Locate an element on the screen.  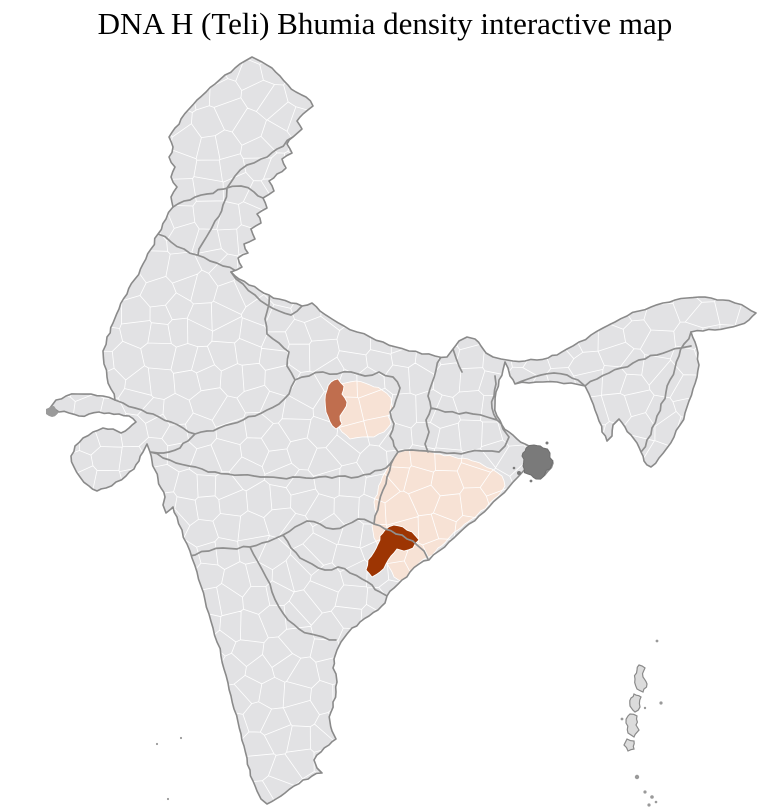
highlight-east-low-density-cluster is located at coordinates (438, 516).